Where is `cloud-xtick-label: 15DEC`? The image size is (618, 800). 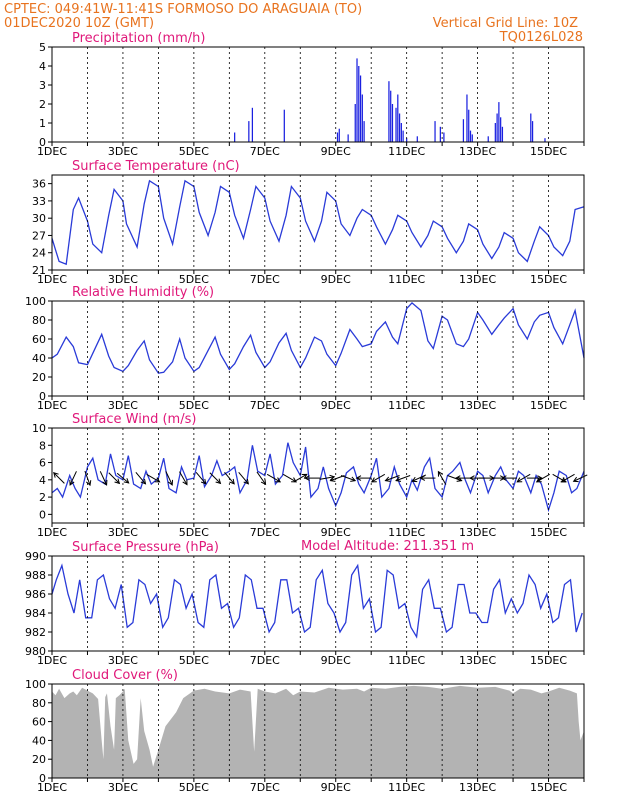 cloud-xtick-label: 15DEC is located at coordinates (548, 787).